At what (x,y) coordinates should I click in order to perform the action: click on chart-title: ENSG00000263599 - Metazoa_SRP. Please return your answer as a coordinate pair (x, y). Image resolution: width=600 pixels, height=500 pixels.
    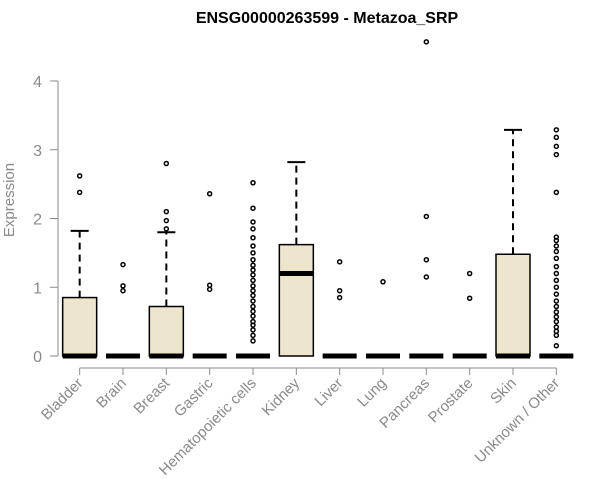
    Looking at the image, I should click on (327, 18).